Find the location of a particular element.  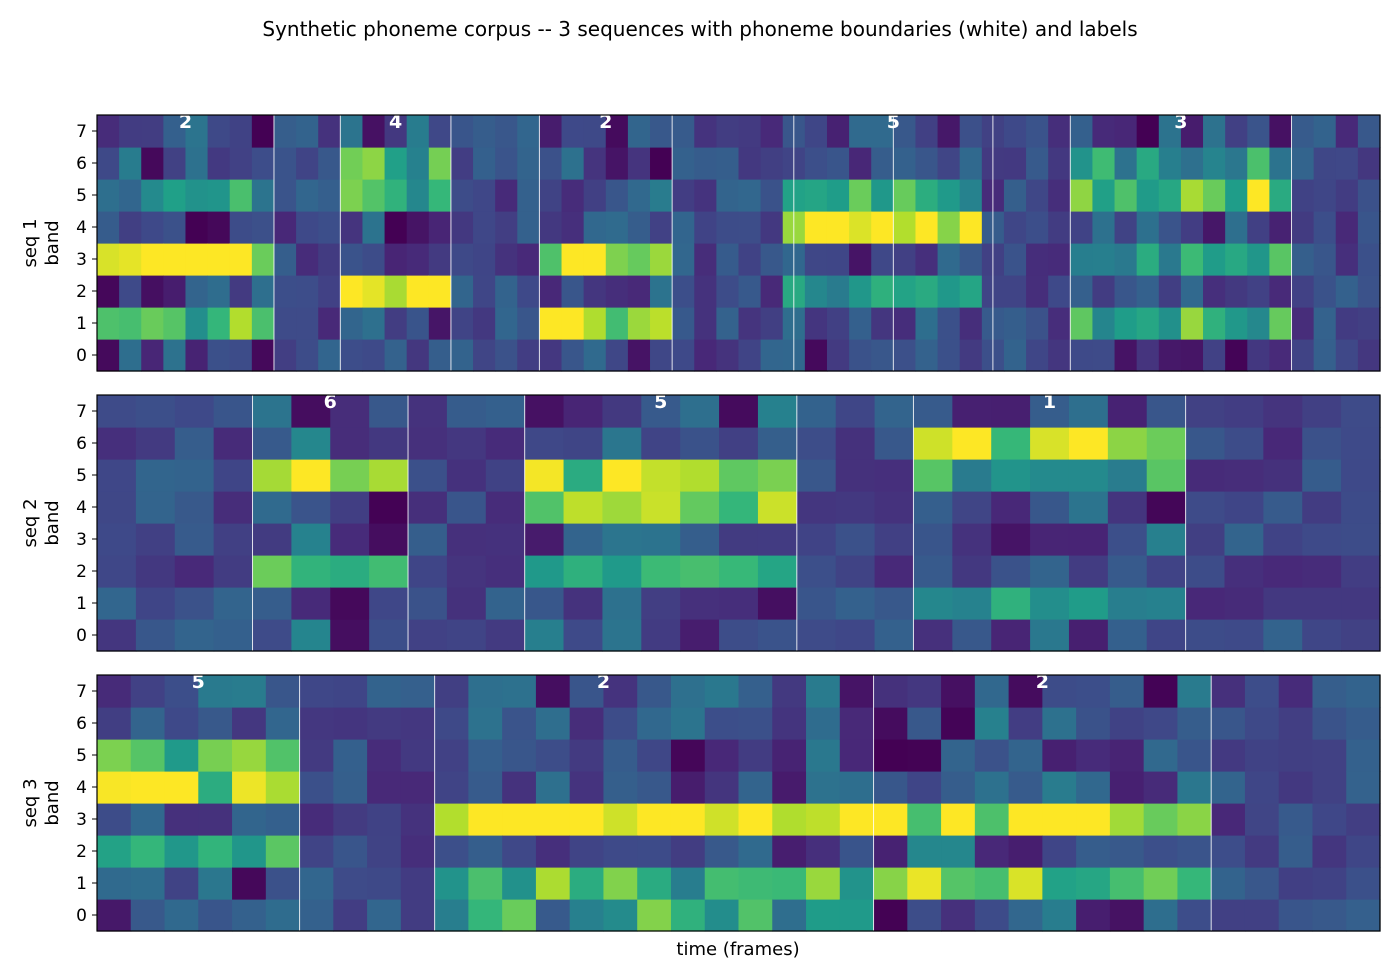

phoneme-label: 2 is located at coordinates (185, 122).